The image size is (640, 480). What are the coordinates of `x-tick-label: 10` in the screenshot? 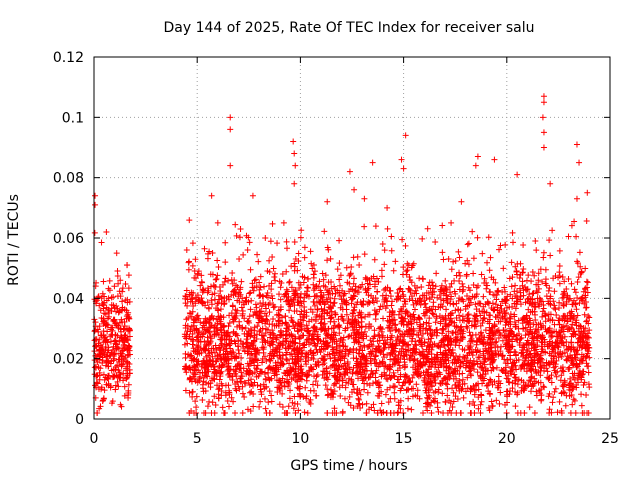 It's located at (300, 439).